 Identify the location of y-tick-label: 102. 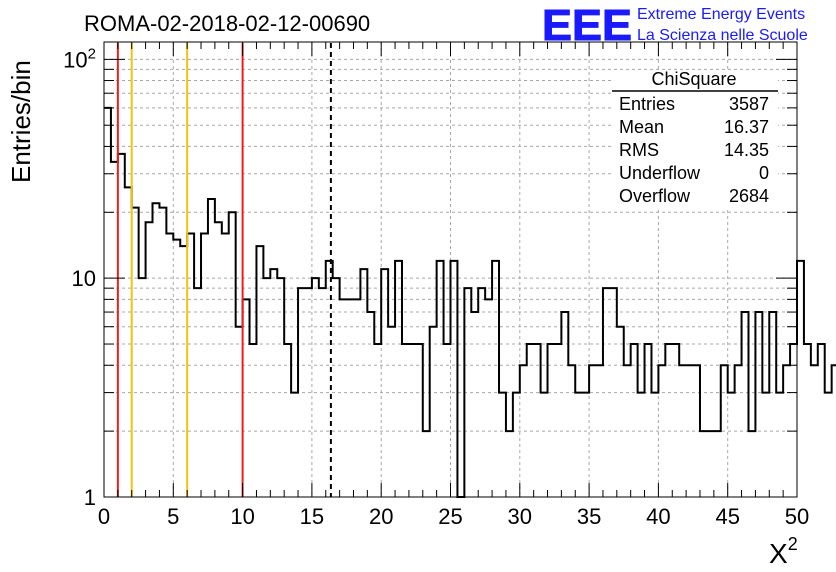
(79, 58).